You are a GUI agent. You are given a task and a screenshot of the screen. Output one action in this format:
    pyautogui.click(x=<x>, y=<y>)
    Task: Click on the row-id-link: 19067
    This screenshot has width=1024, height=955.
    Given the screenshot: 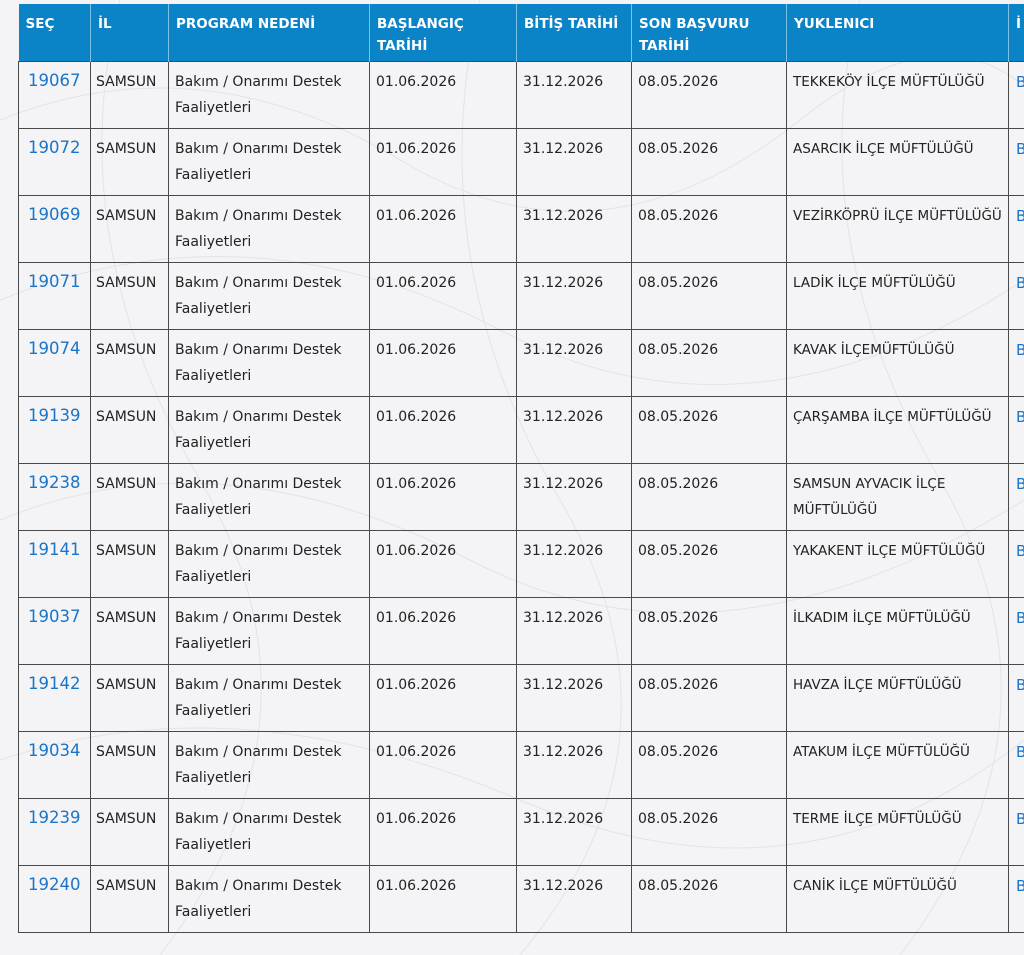 What is the action you would take?
    pyautogui.click(x=54, y=80)
    